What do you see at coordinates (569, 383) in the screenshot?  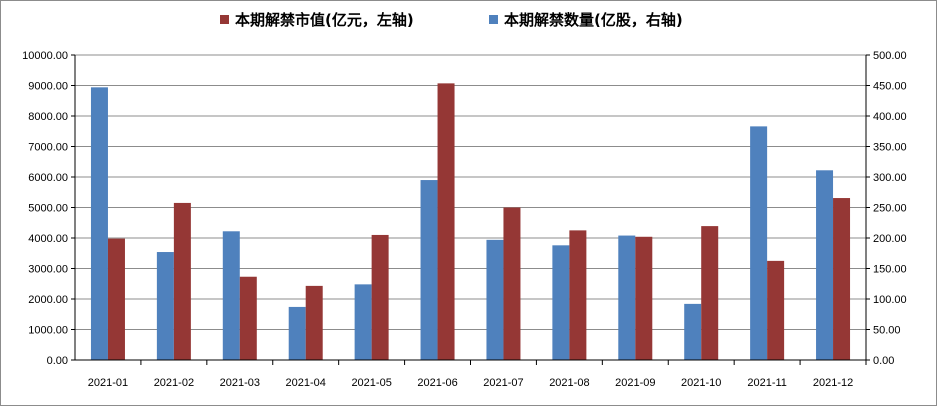 I see `x-tick-label: 2021-08` at bounding box center [569, 383].